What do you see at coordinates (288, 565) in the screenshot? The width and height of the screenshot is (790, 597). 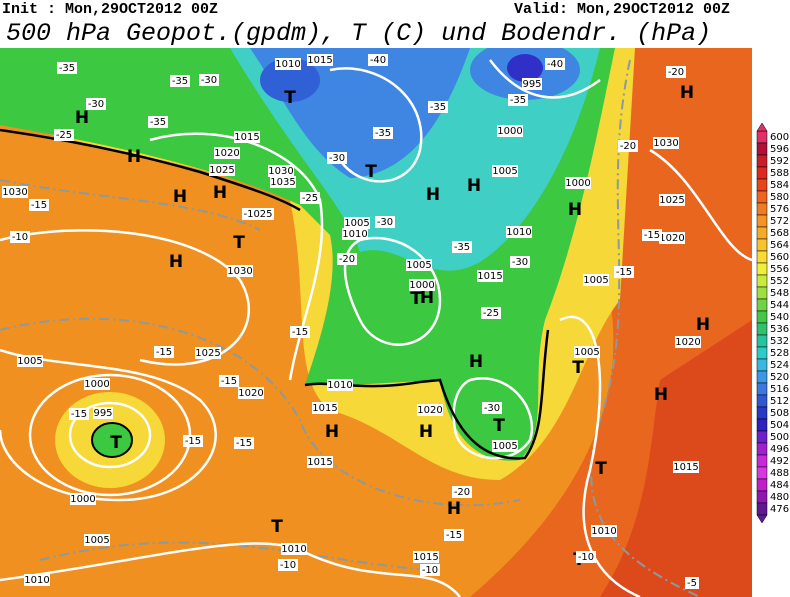 I see `isoline-label: -10` at bounding box center [288, 565].